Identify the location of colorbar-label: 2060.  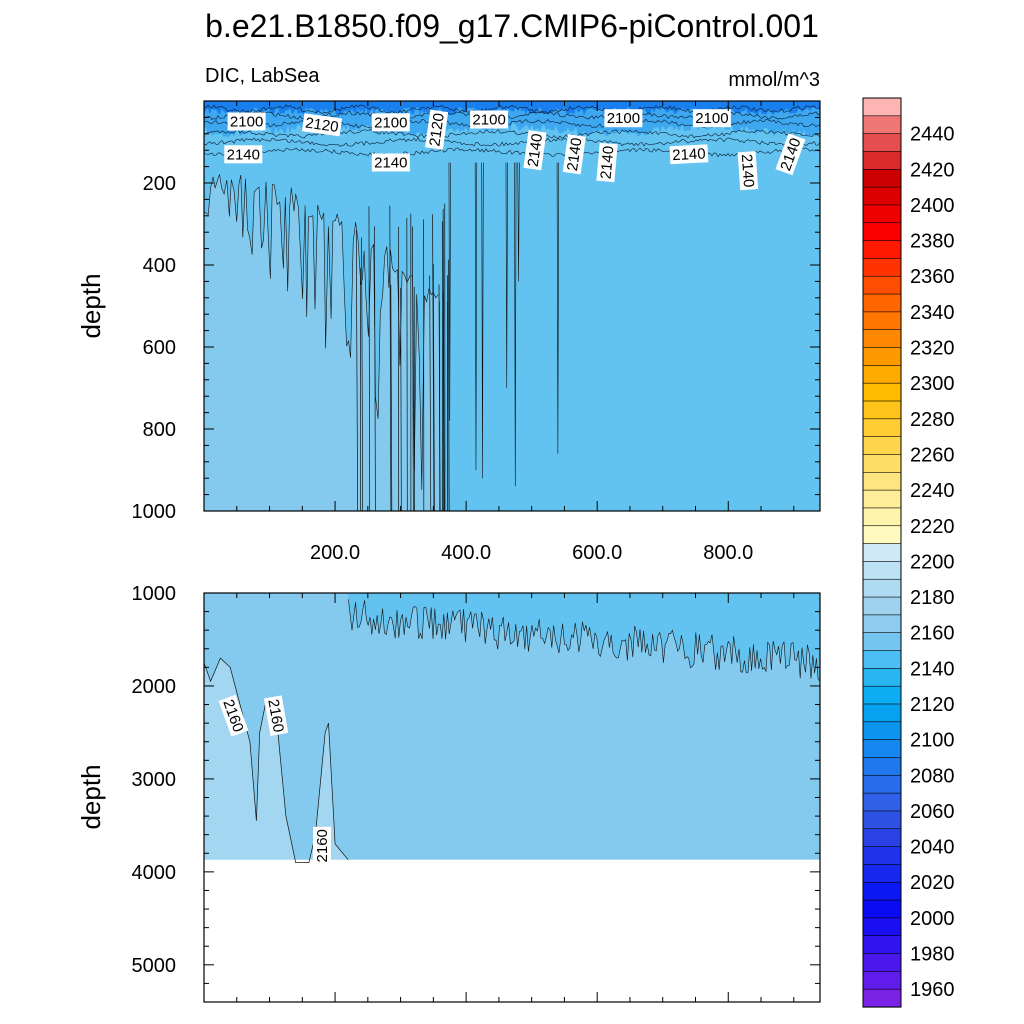
(932, 812).